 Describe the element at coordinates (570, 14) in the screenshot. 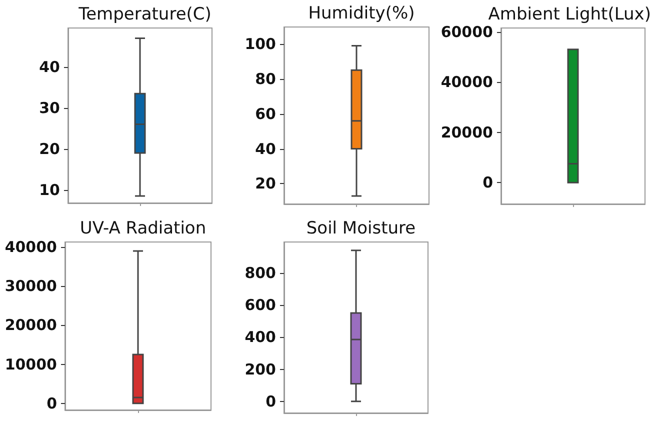

I see `chart-title: Ambient Light(Lux)` at that location.